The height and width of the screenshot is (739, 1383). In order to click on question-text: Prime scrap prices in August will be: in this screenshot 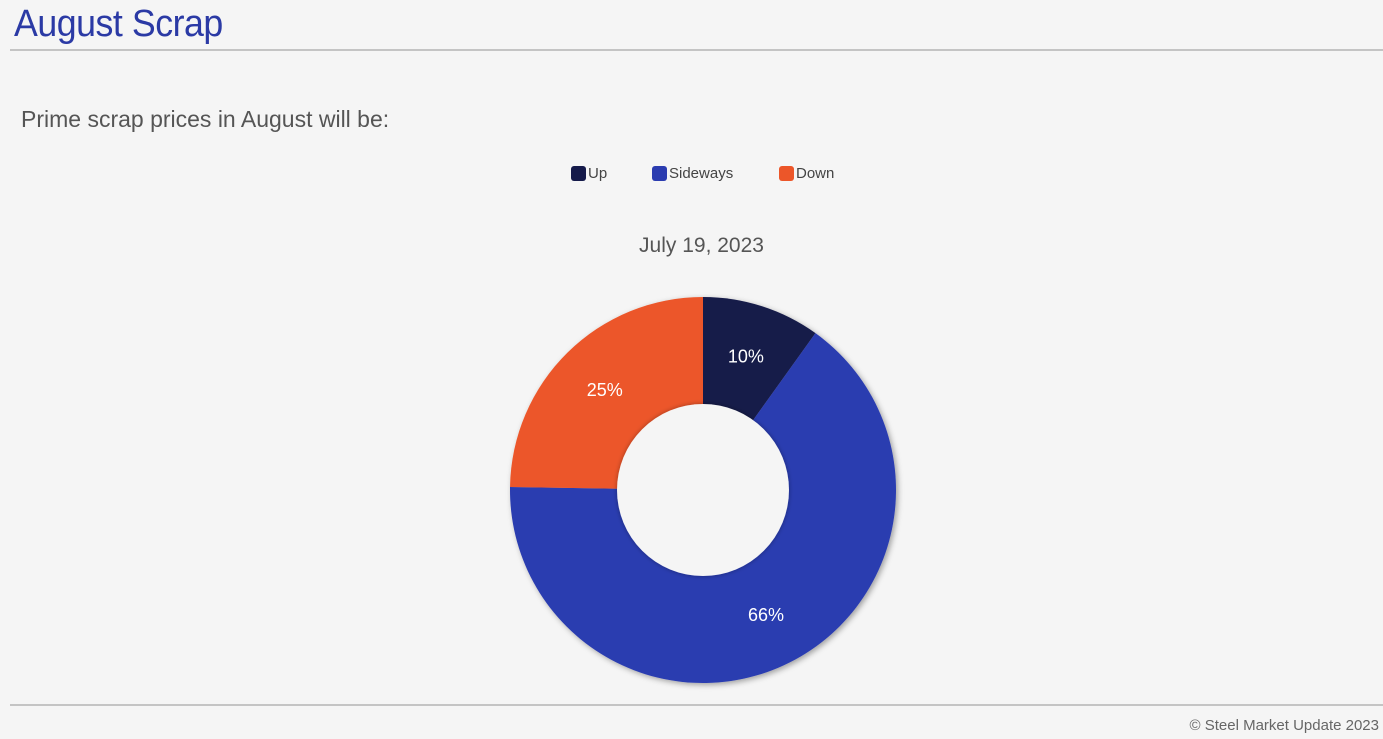, I will do `click(205, 119)`.